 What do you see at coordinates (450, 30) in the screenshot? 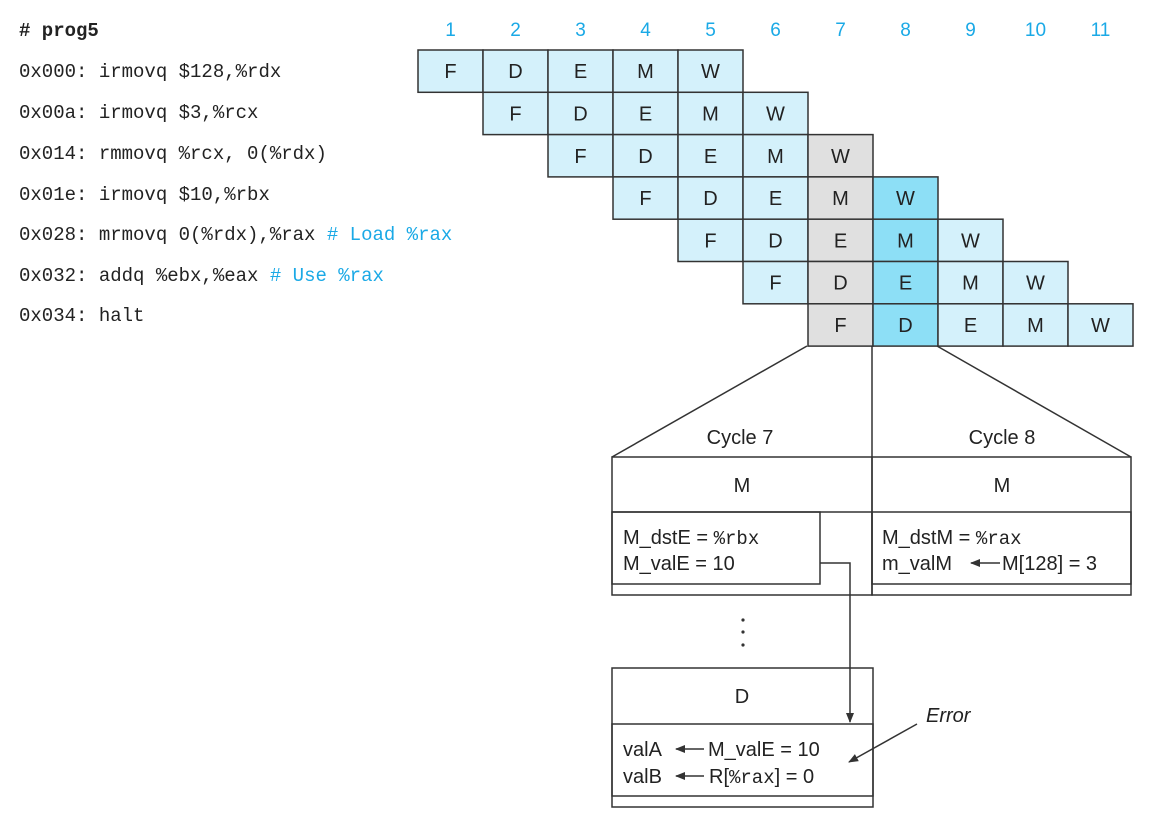
I see `cycle-number: 1` at bounding box center [450, 30].